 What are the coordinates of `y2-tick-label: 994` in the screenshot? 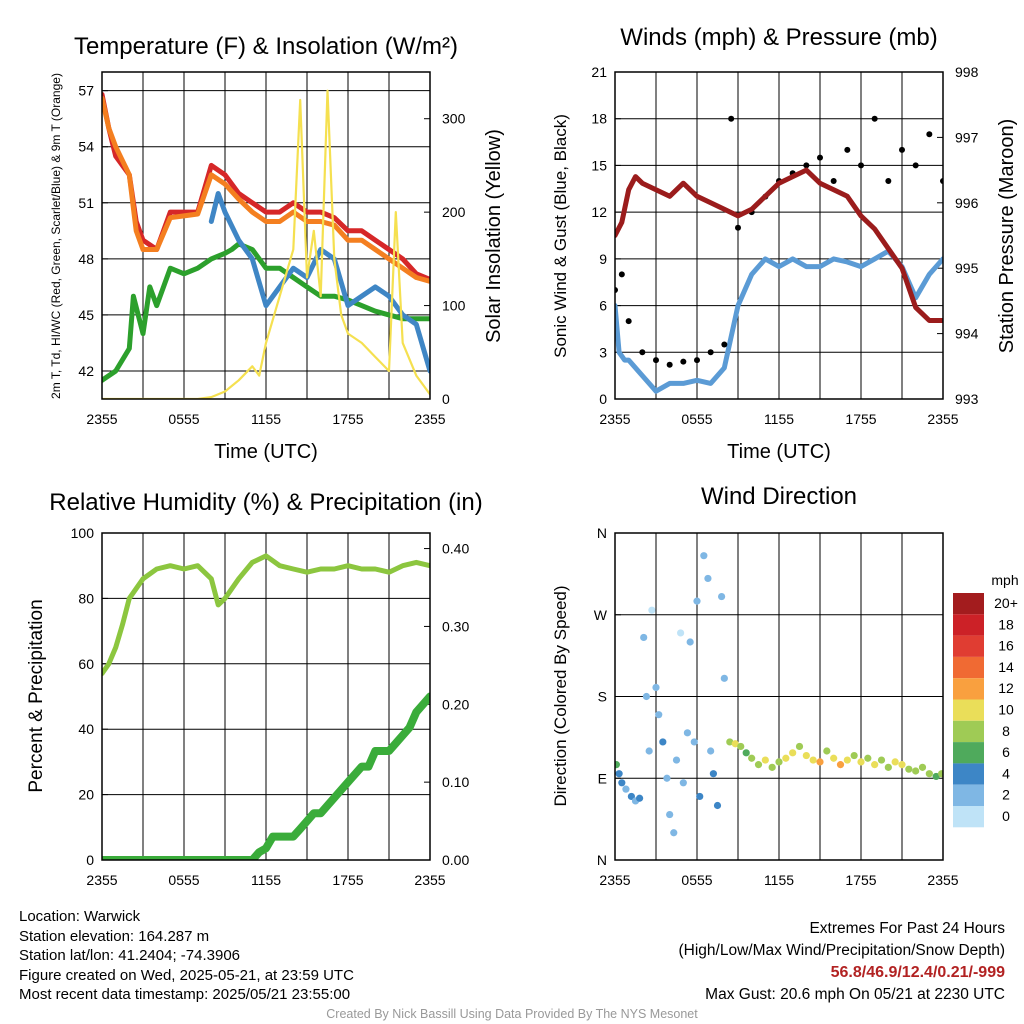 It's located at (967, 334).